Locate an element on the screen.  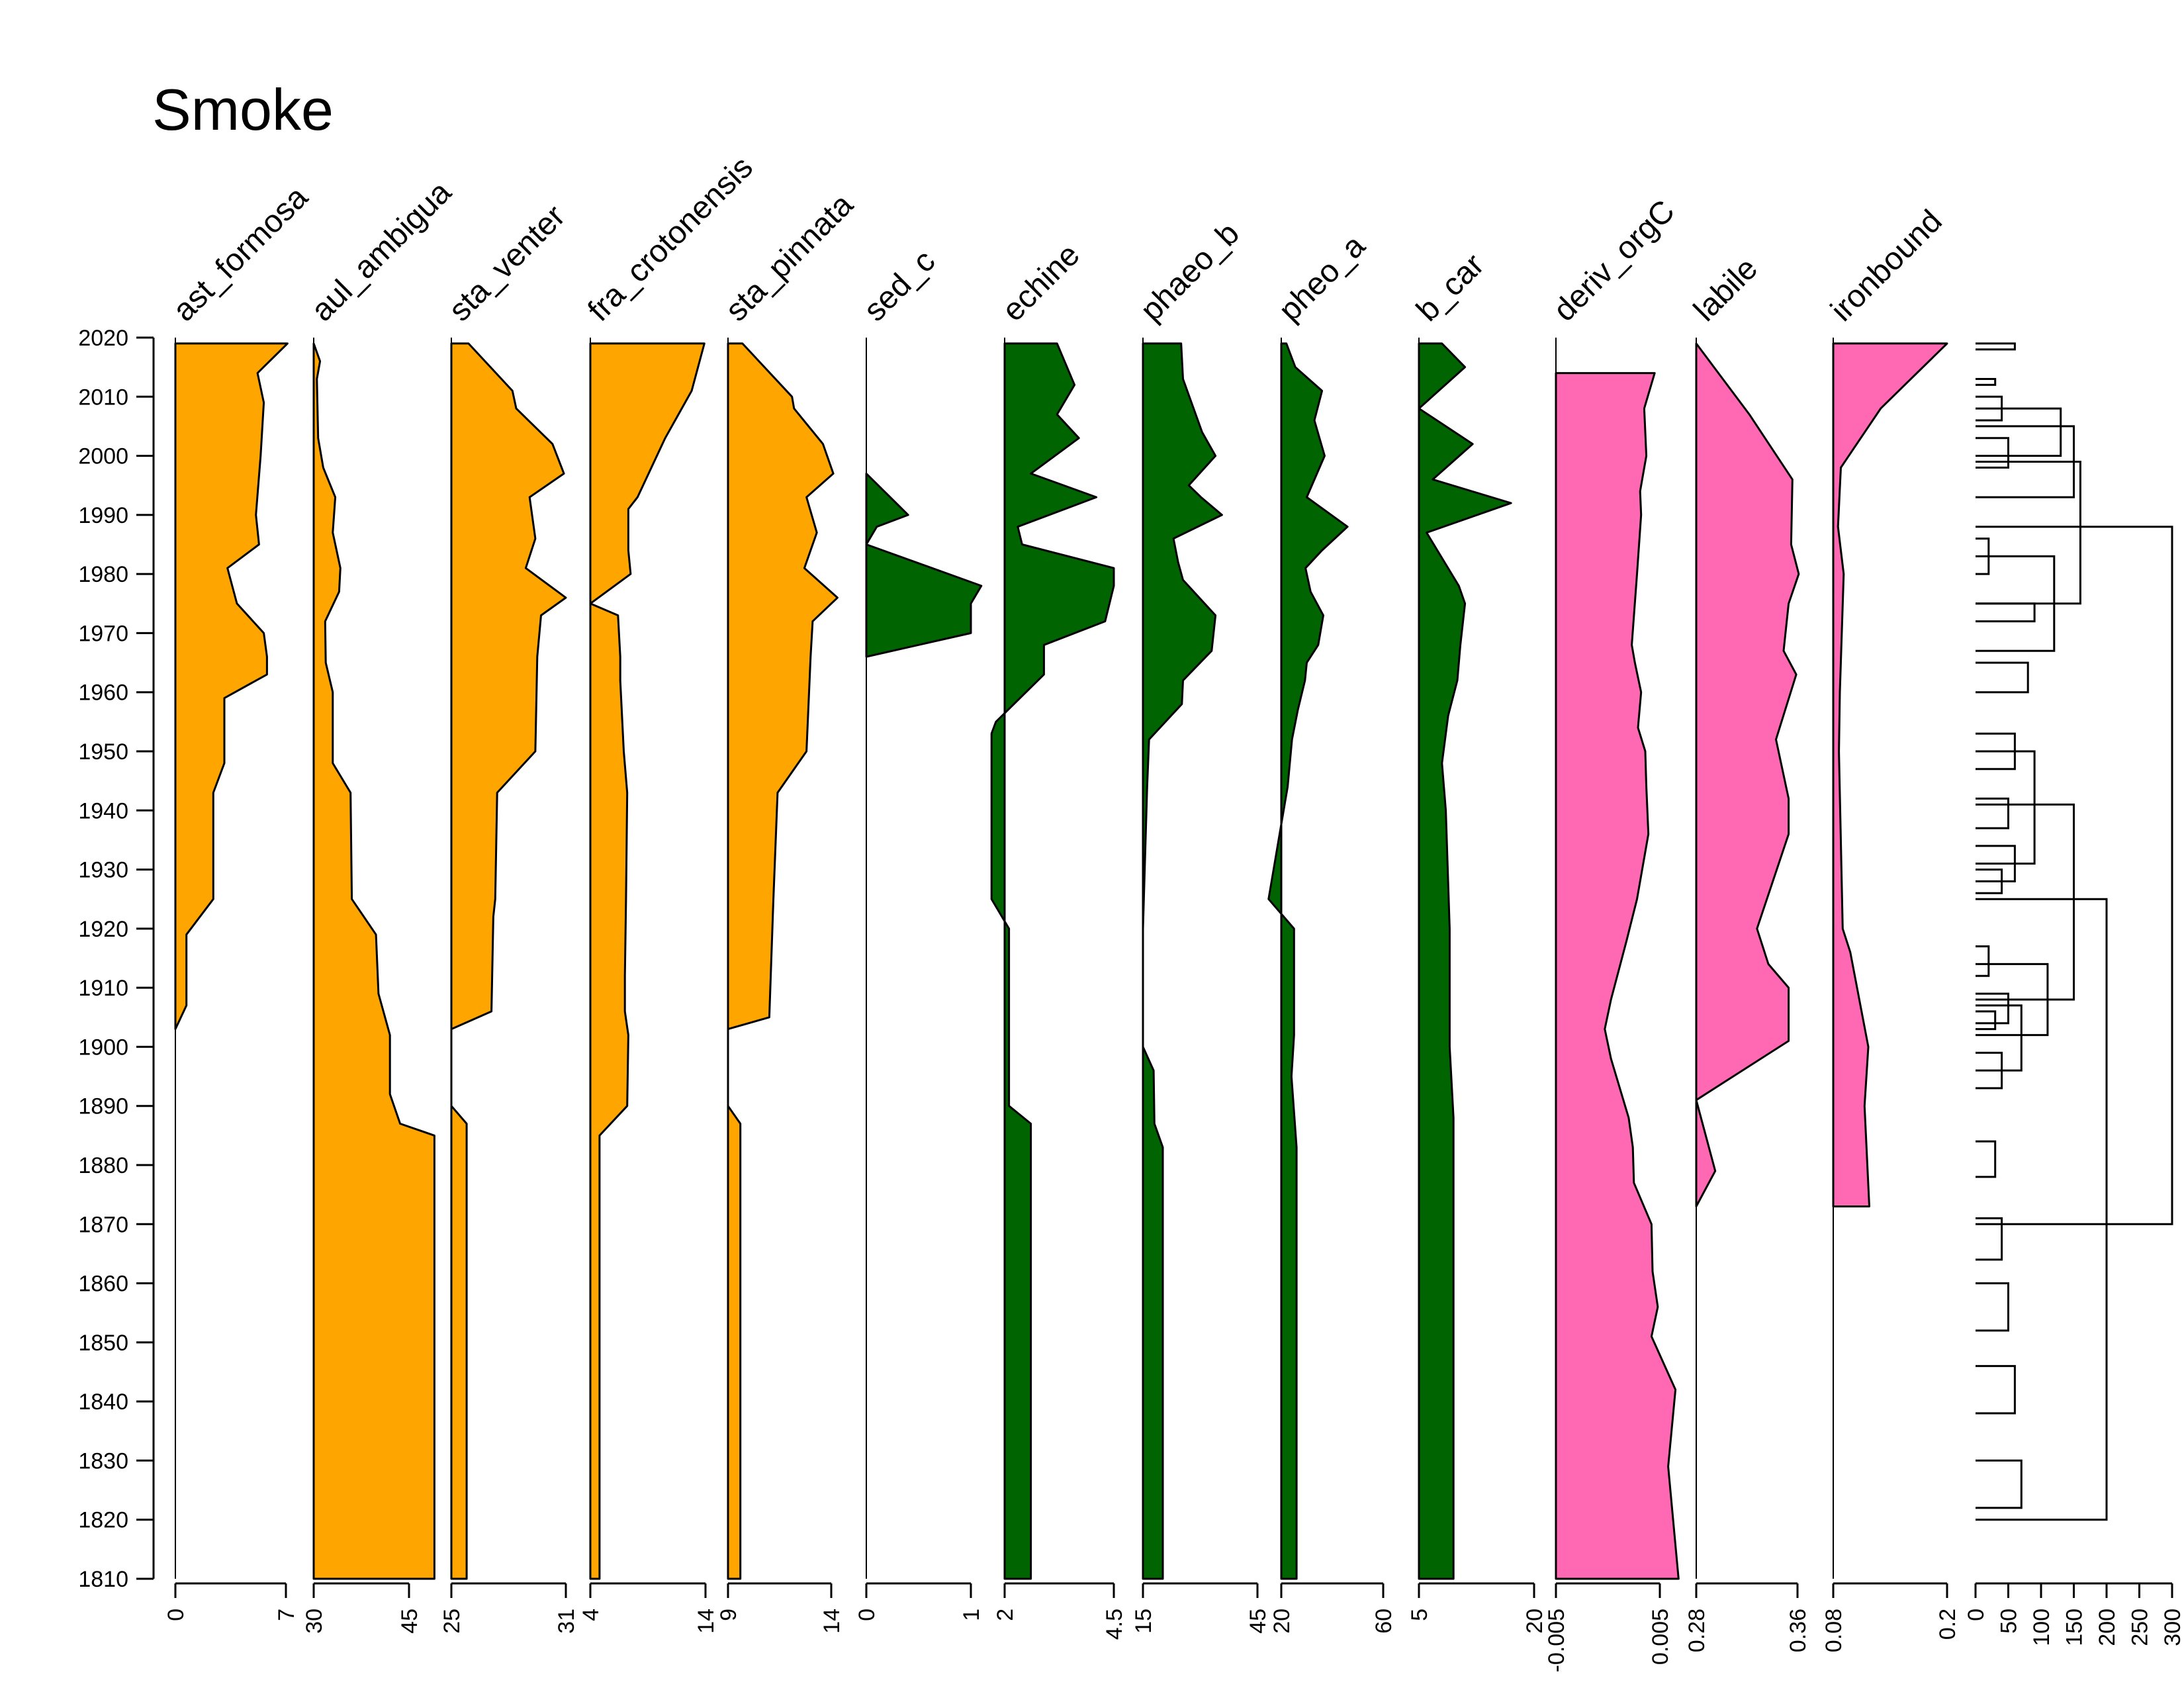
x-tick-label: 9 is located at coordinates (728, 1615).